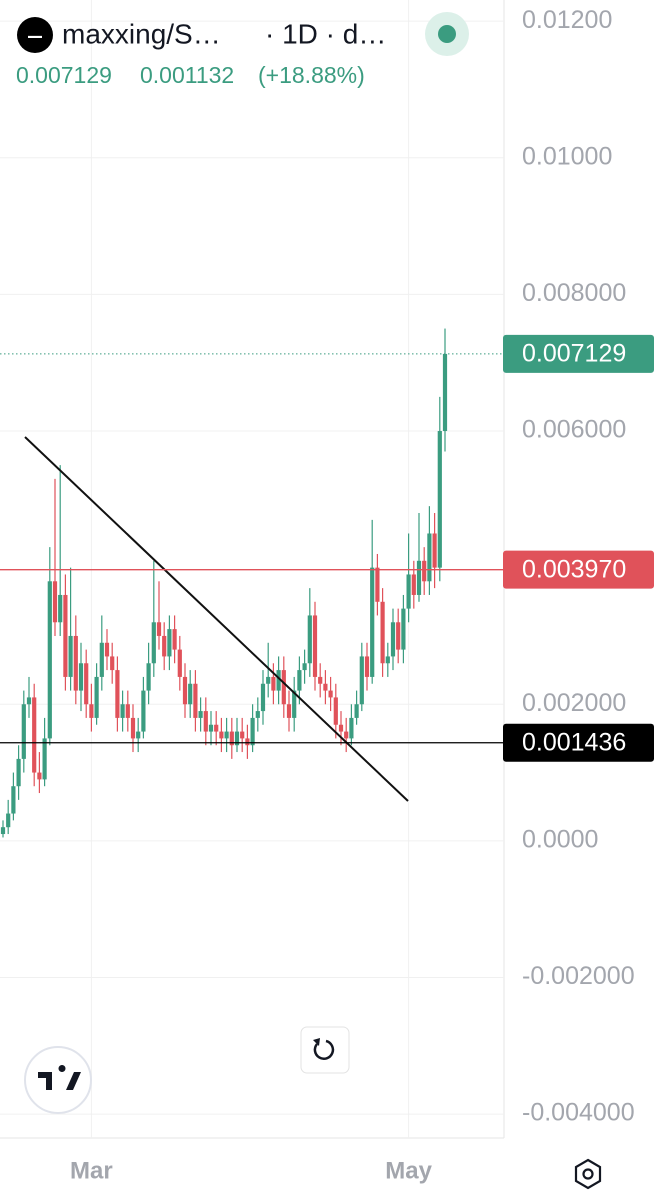 The height and width of the screenshot is (1200, 668). I want to click on y-tick-label: 0.008000, so click(574, 293).